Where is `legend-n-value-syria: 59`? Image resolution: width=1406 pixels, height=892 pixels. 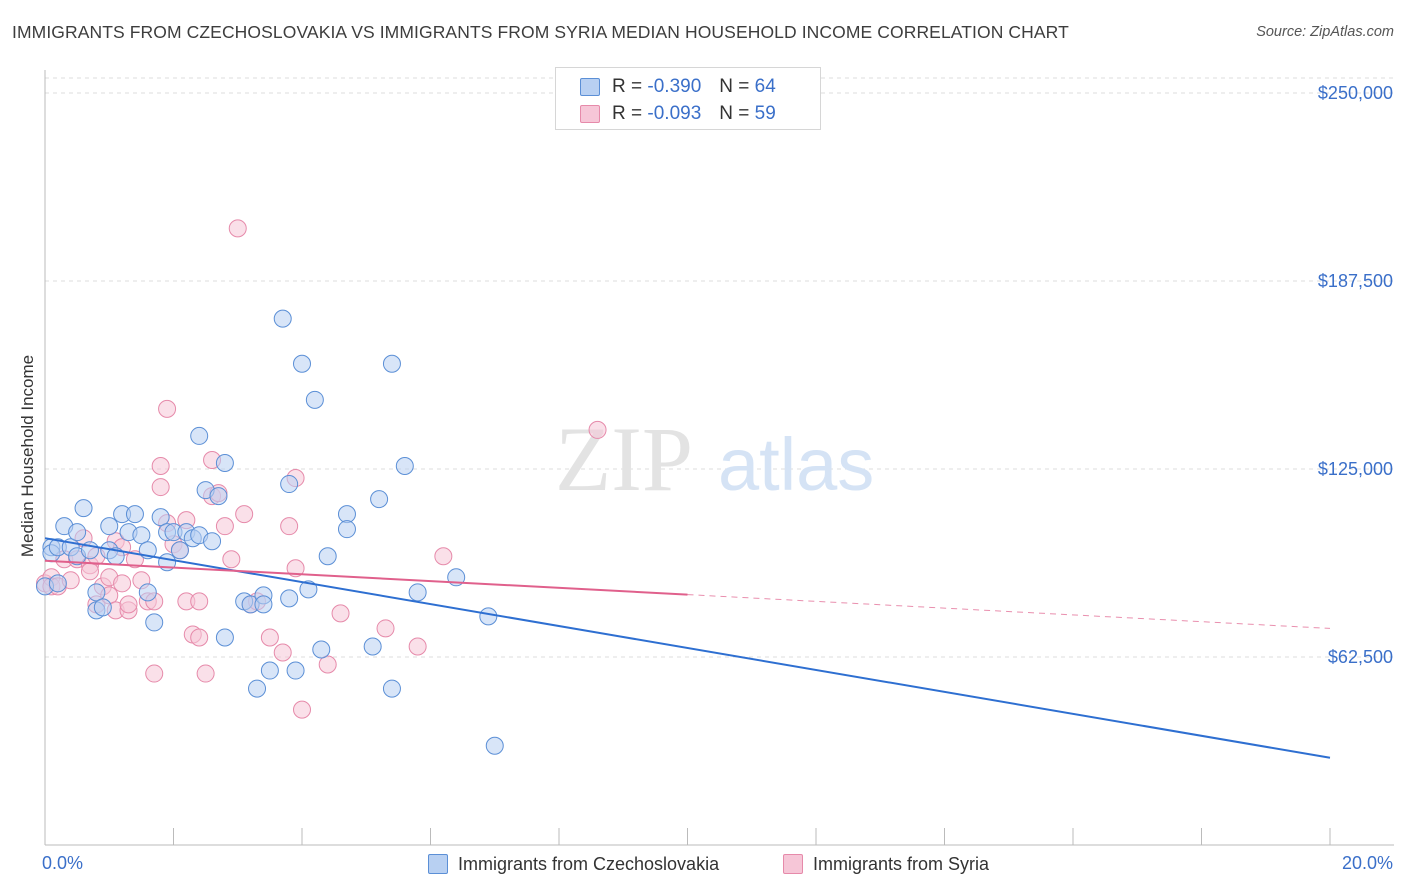
legend-n-value-syria: 59 is located at coordinates (765, 113).